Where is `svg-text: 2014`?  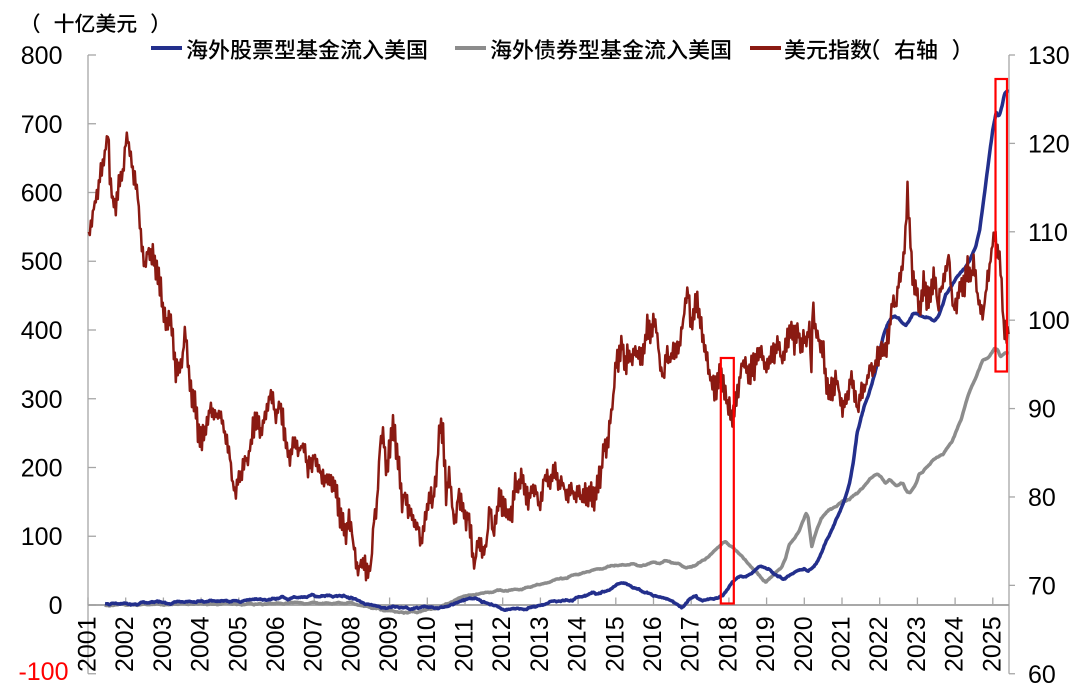
svg-text: 2014 is located at coordinates (578, 644).